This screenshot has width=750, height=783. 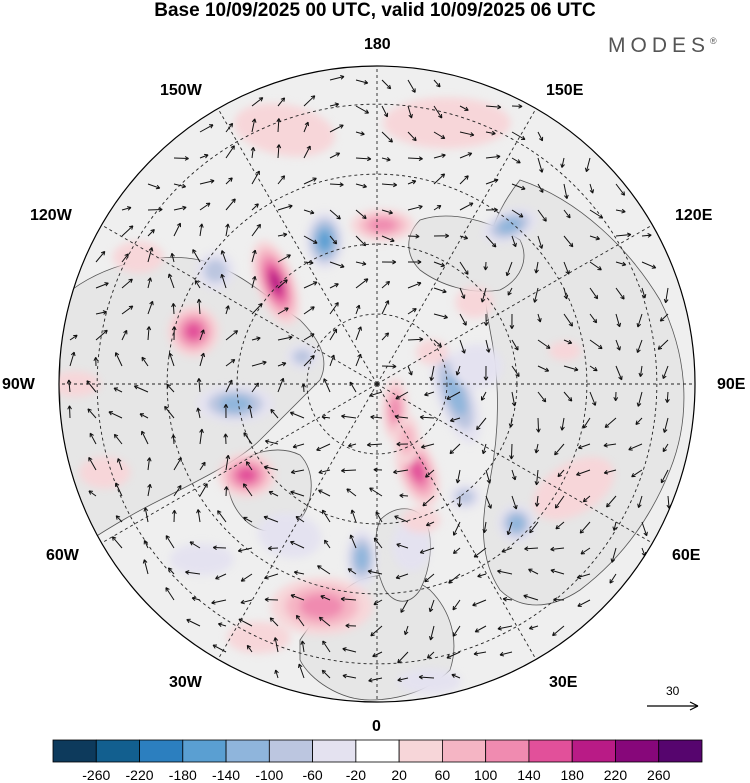 I want to click on reference-vector-head, so click(x=694, y=706).